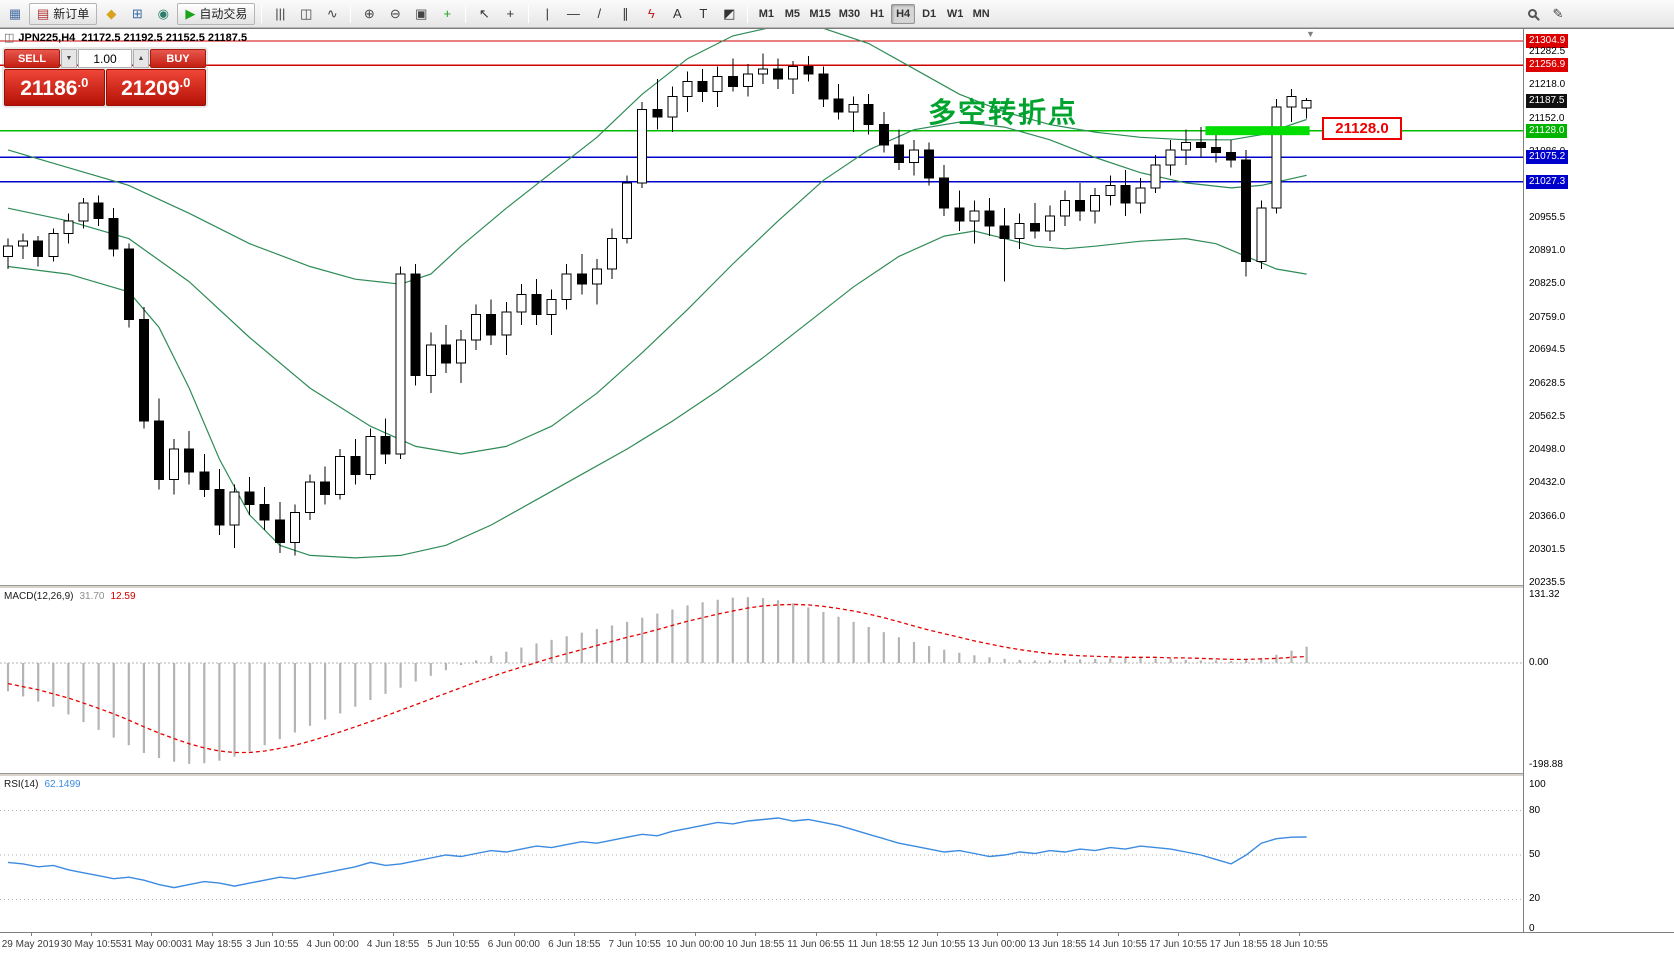 The height and width of the screenshot is (954, 1674). What do you see at coordinates (1547, 130) in the screenshot?
I see `price-scale-label: 21128.0` at bounding box center [1547, 130].